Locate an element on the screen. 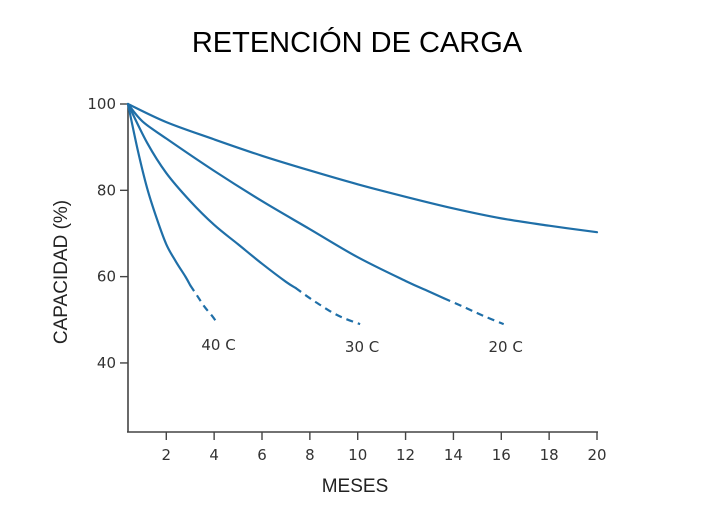 The width and height of the screenshot is (710, 524). x-ticks: 2 4 6 8 10 12 14 16 18 20 is located at coordinates (384, 448).